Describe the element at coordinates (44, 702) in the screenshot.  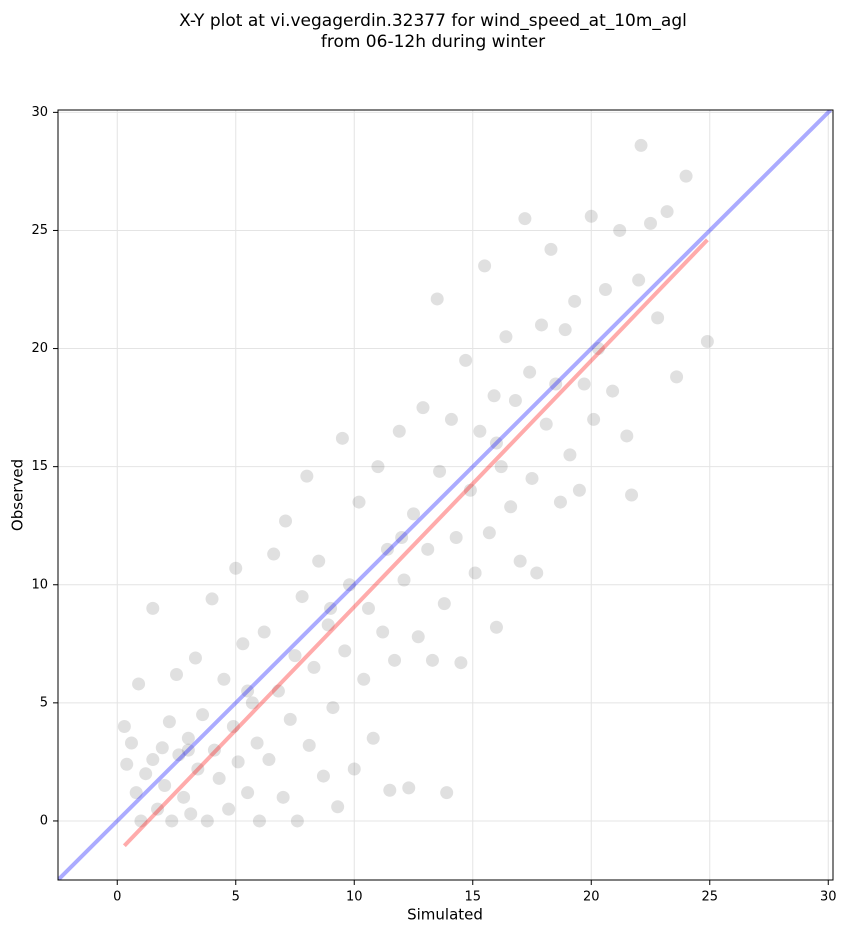
I see `y-tick-label: 5` at that location.